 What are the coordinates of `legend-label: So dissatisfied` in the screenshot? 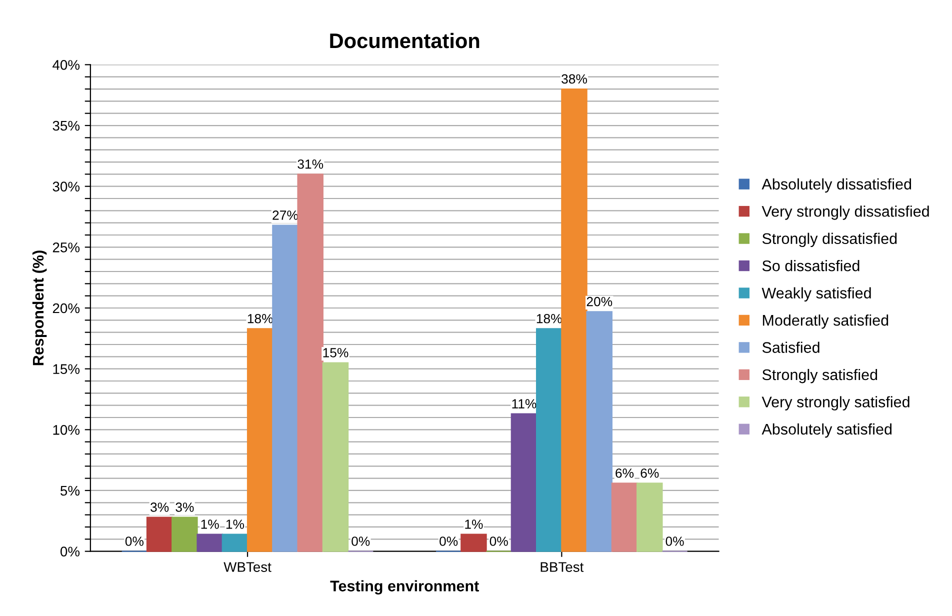 It's located at (811, 266).